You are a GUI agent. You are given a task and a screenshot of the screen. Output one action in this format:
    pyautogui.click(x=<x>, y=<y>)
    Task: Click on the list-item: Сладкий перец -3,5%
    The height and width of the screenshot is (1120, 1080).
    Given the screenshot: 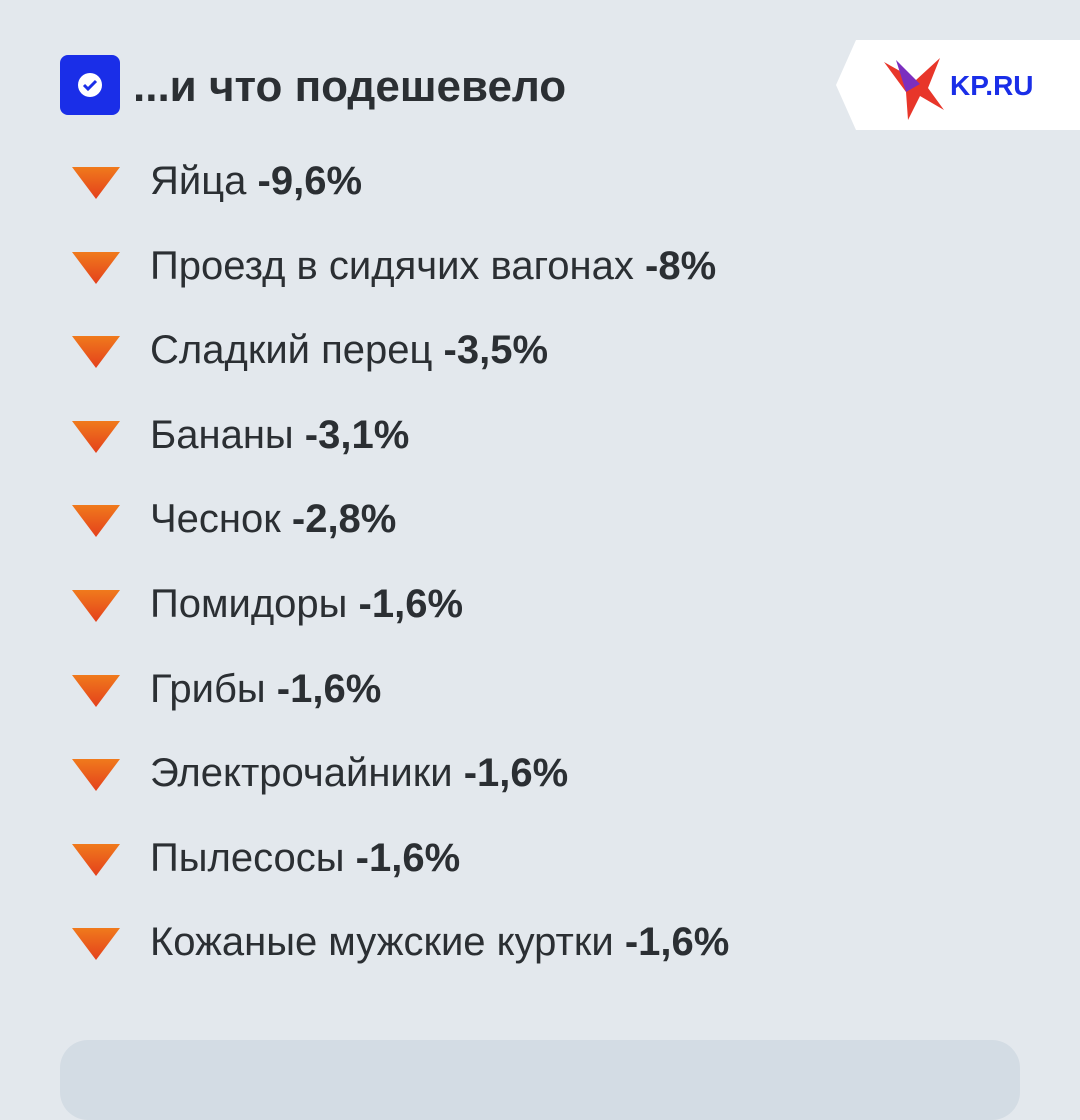 What is the action you would take?
    pyautogui.click(x=540, y=354)
    